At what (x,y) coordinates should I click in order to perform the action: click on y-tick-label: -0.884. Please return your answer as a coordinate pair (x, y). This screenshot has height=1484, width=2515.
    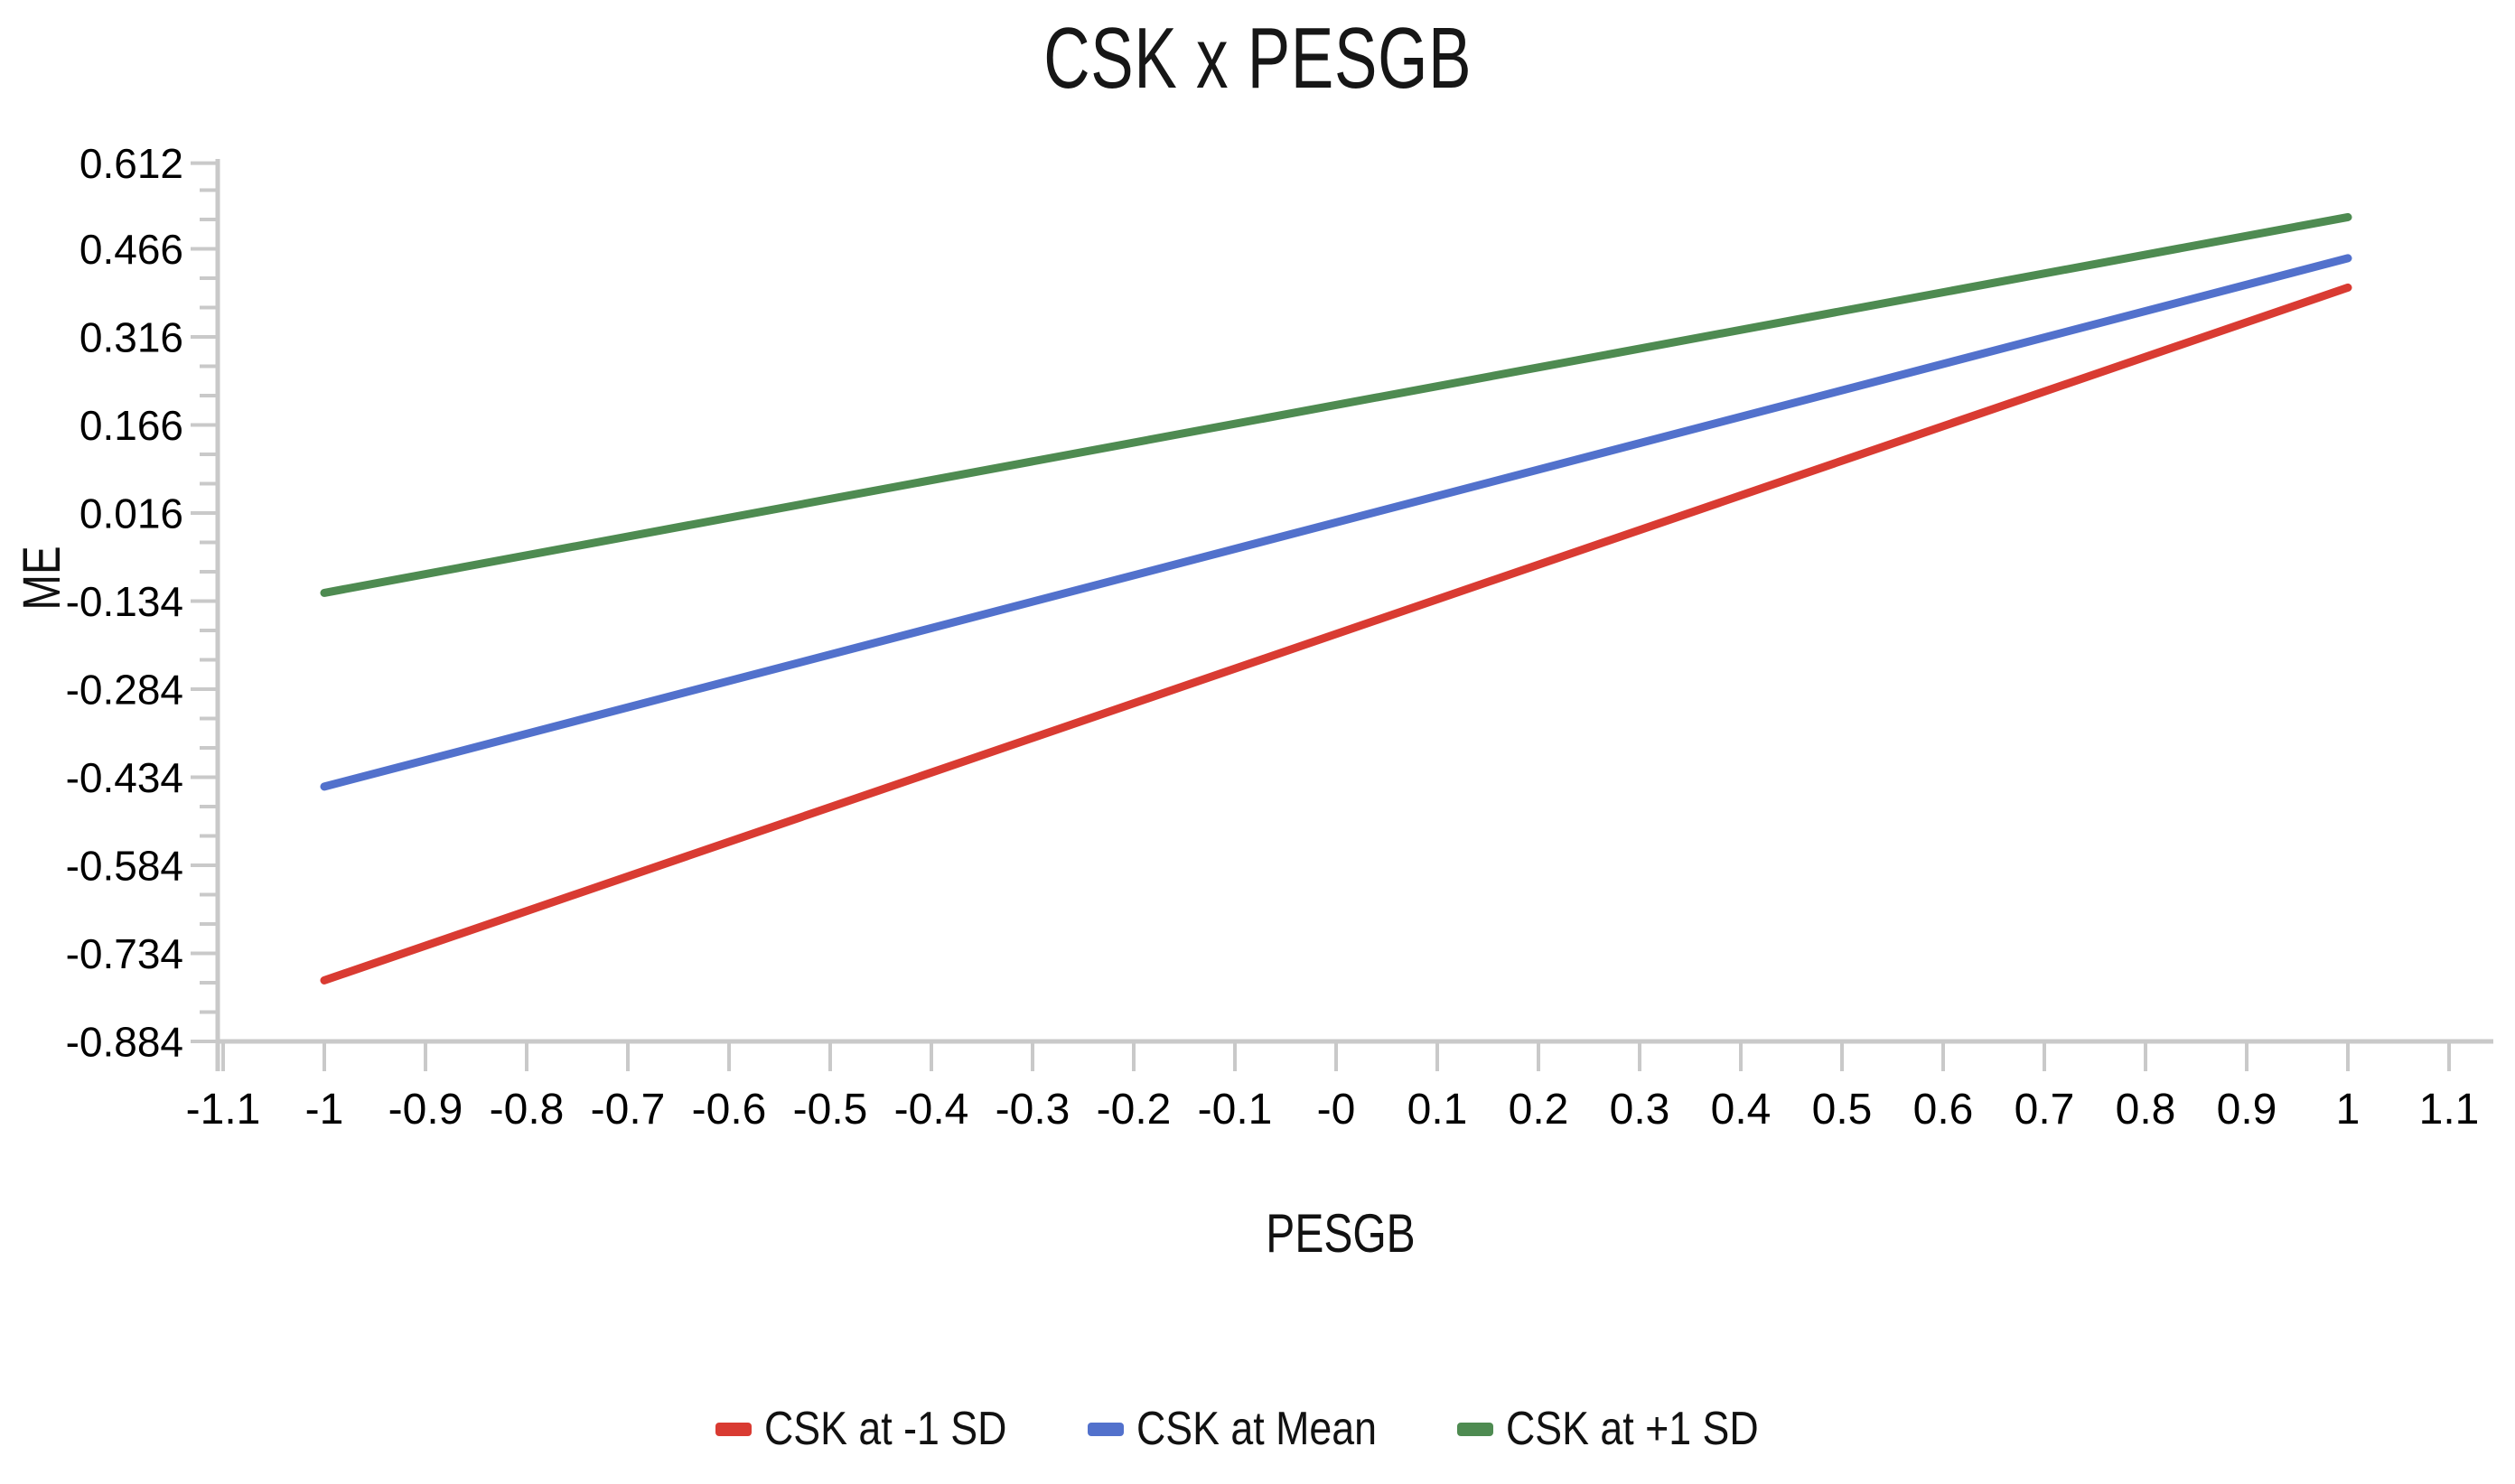
    Looking at the image, I should click on (124, 1042).